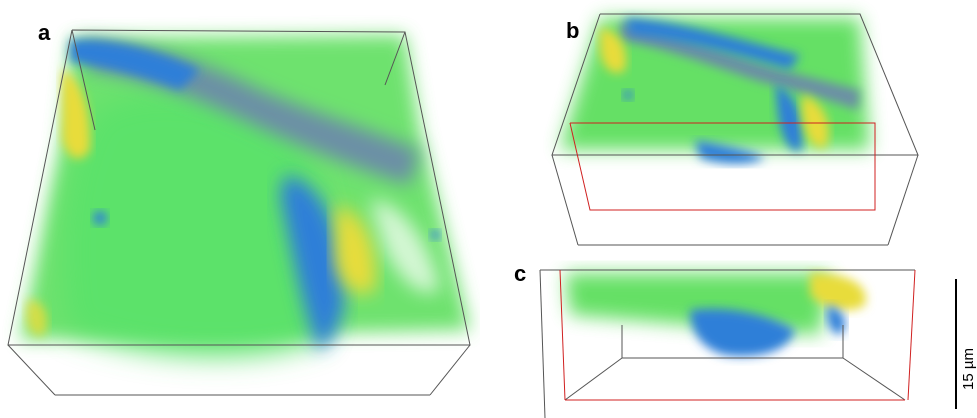 The image size is (977, 418). What do you see at coordinates (722, 166) in the screenshot?
I see `red-slice-outline` at bounding box center [722, 166].